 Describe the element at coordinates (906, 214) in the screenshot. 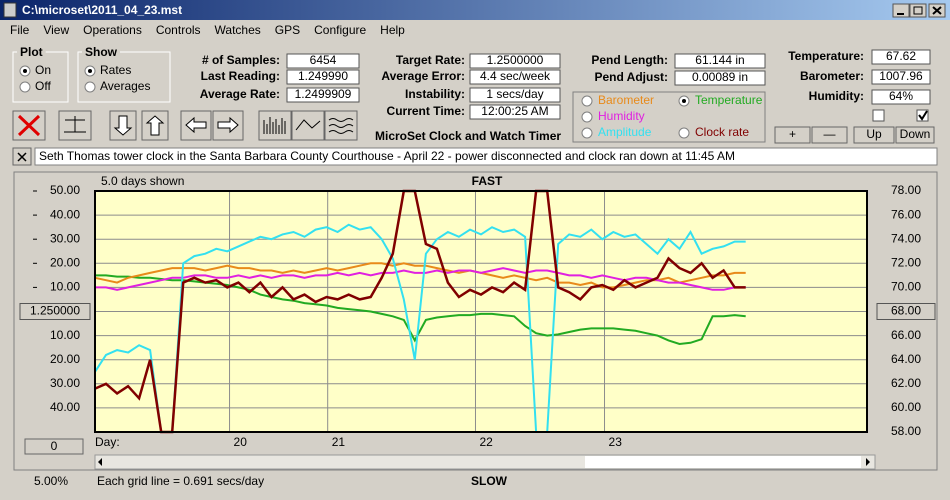

I see `y2-tick-label: 76.00` at that location.